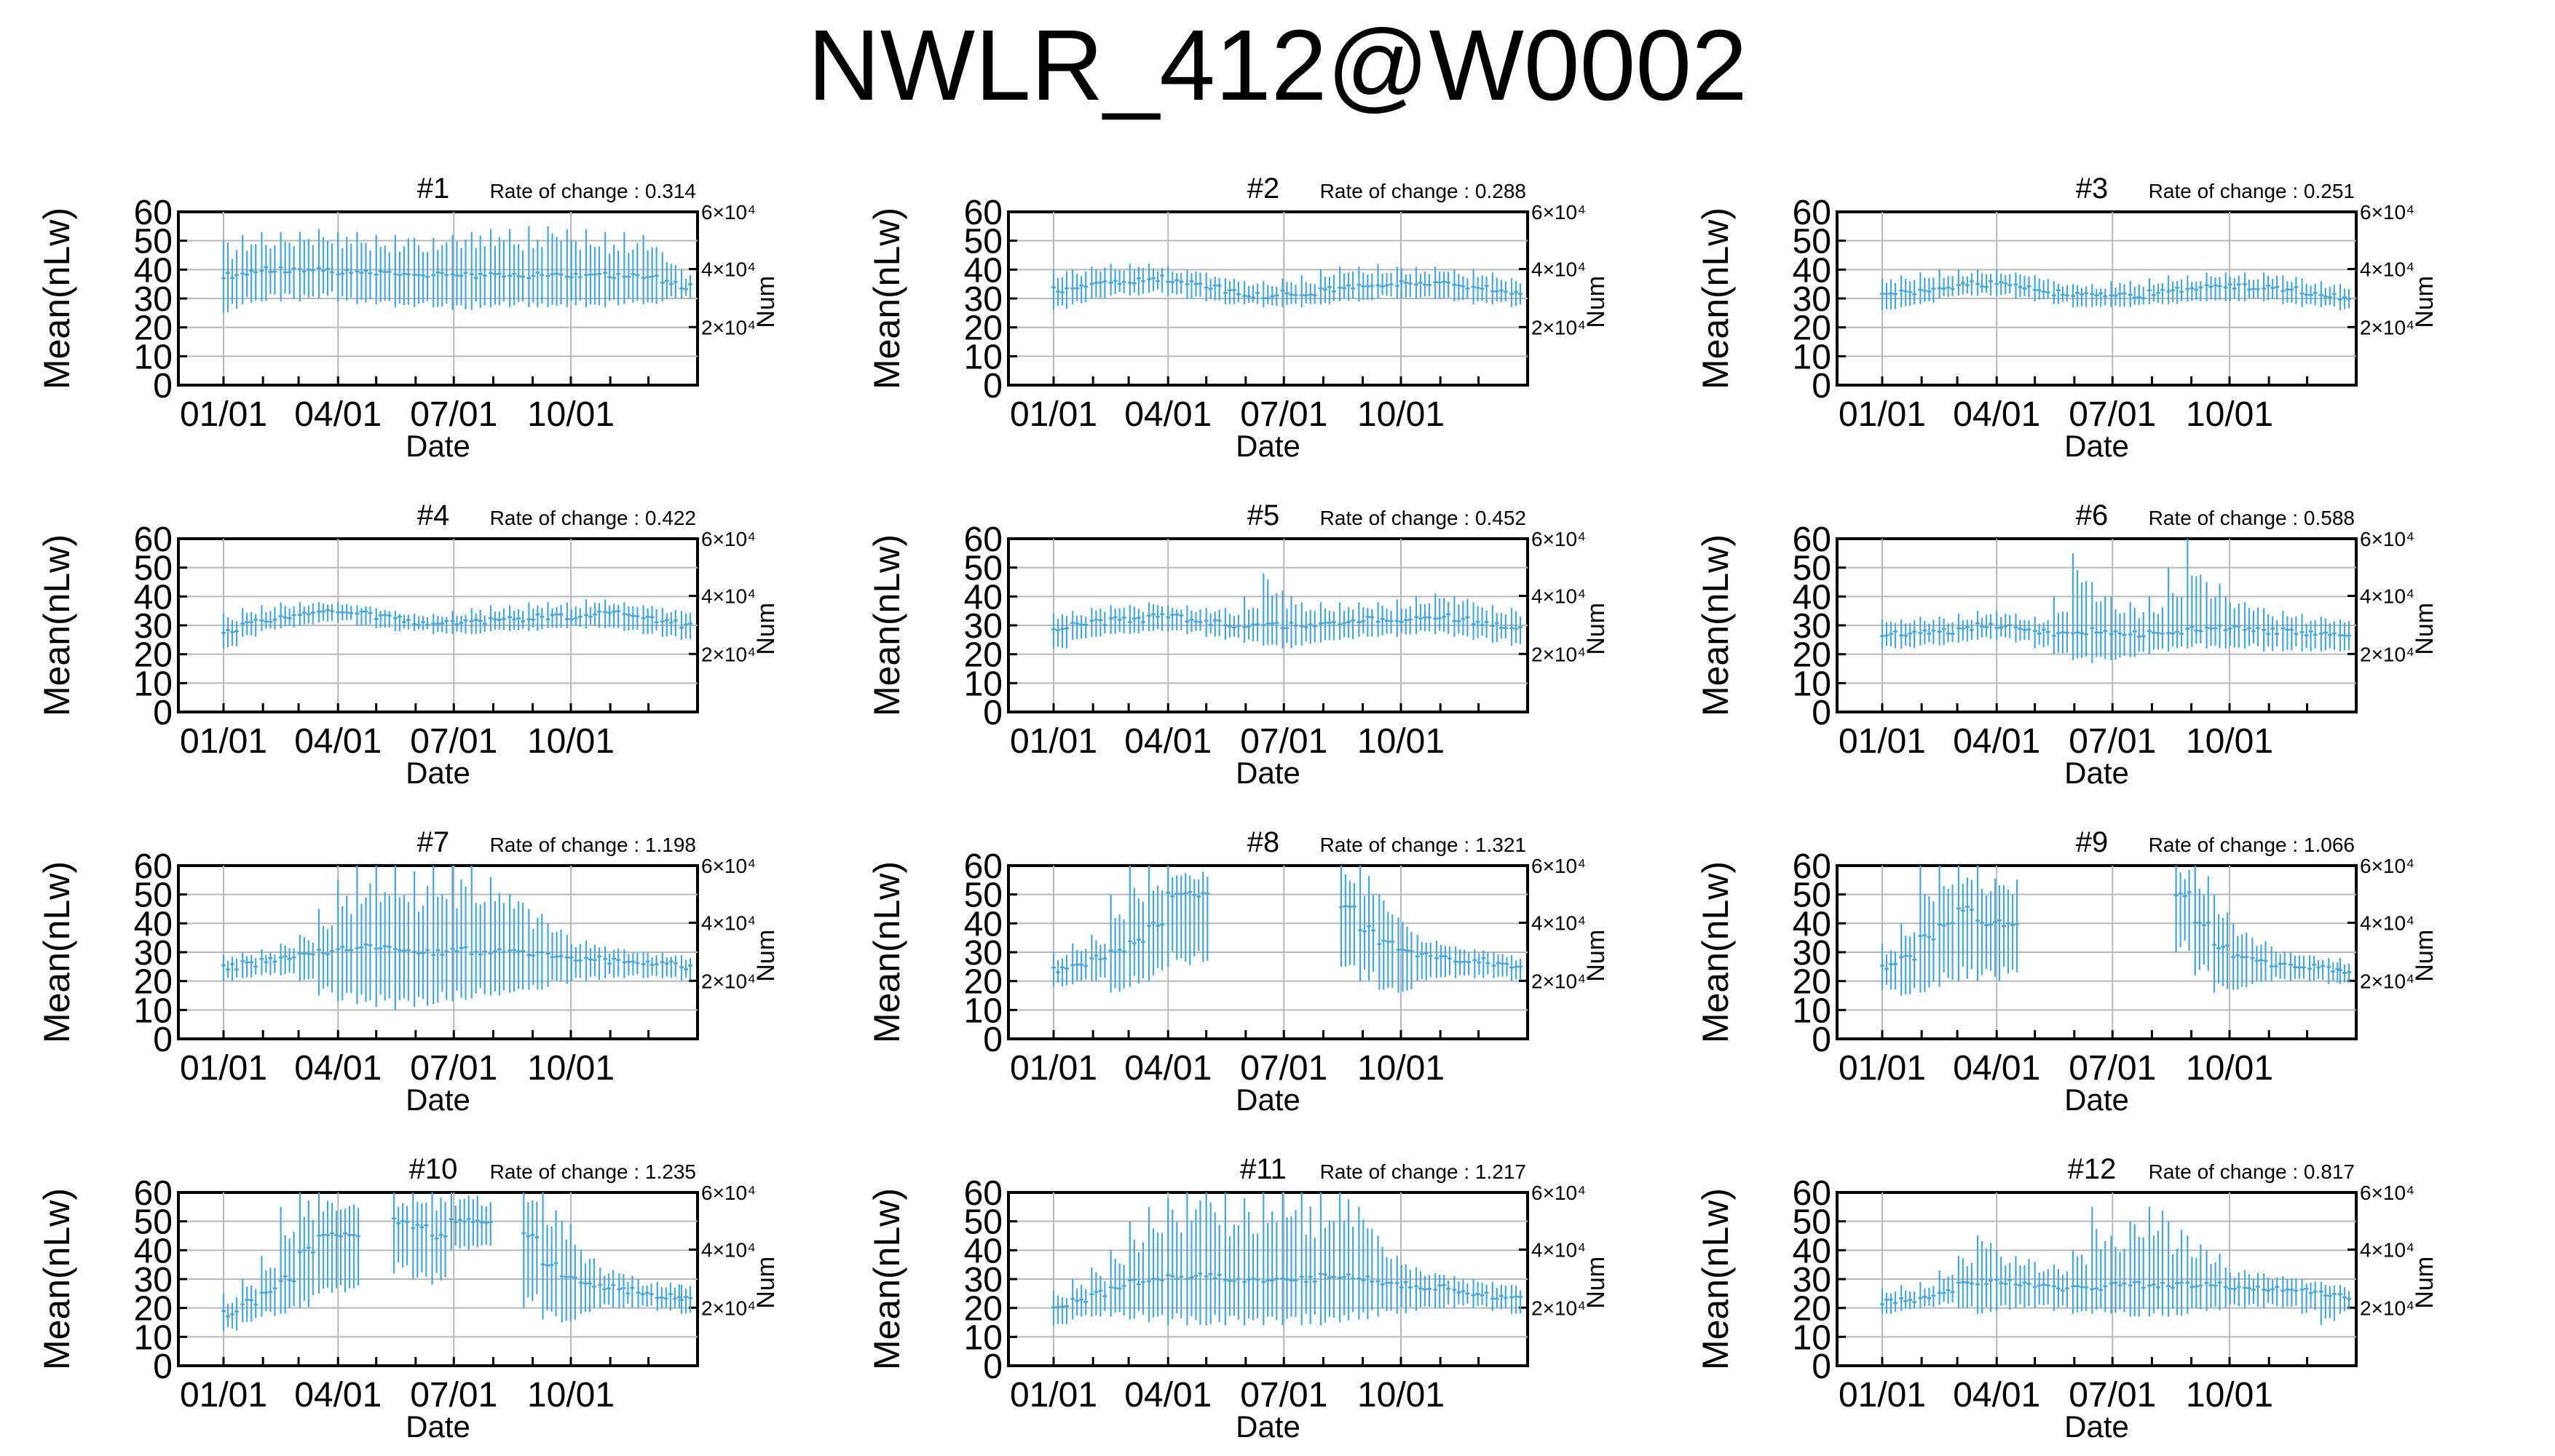 This screenshot has height=1456, width=2555. Describe the element at coordinates (2252, 191) in the screenshot. I see `rate-of-change-label: Rate of change : 0.251` at that location.